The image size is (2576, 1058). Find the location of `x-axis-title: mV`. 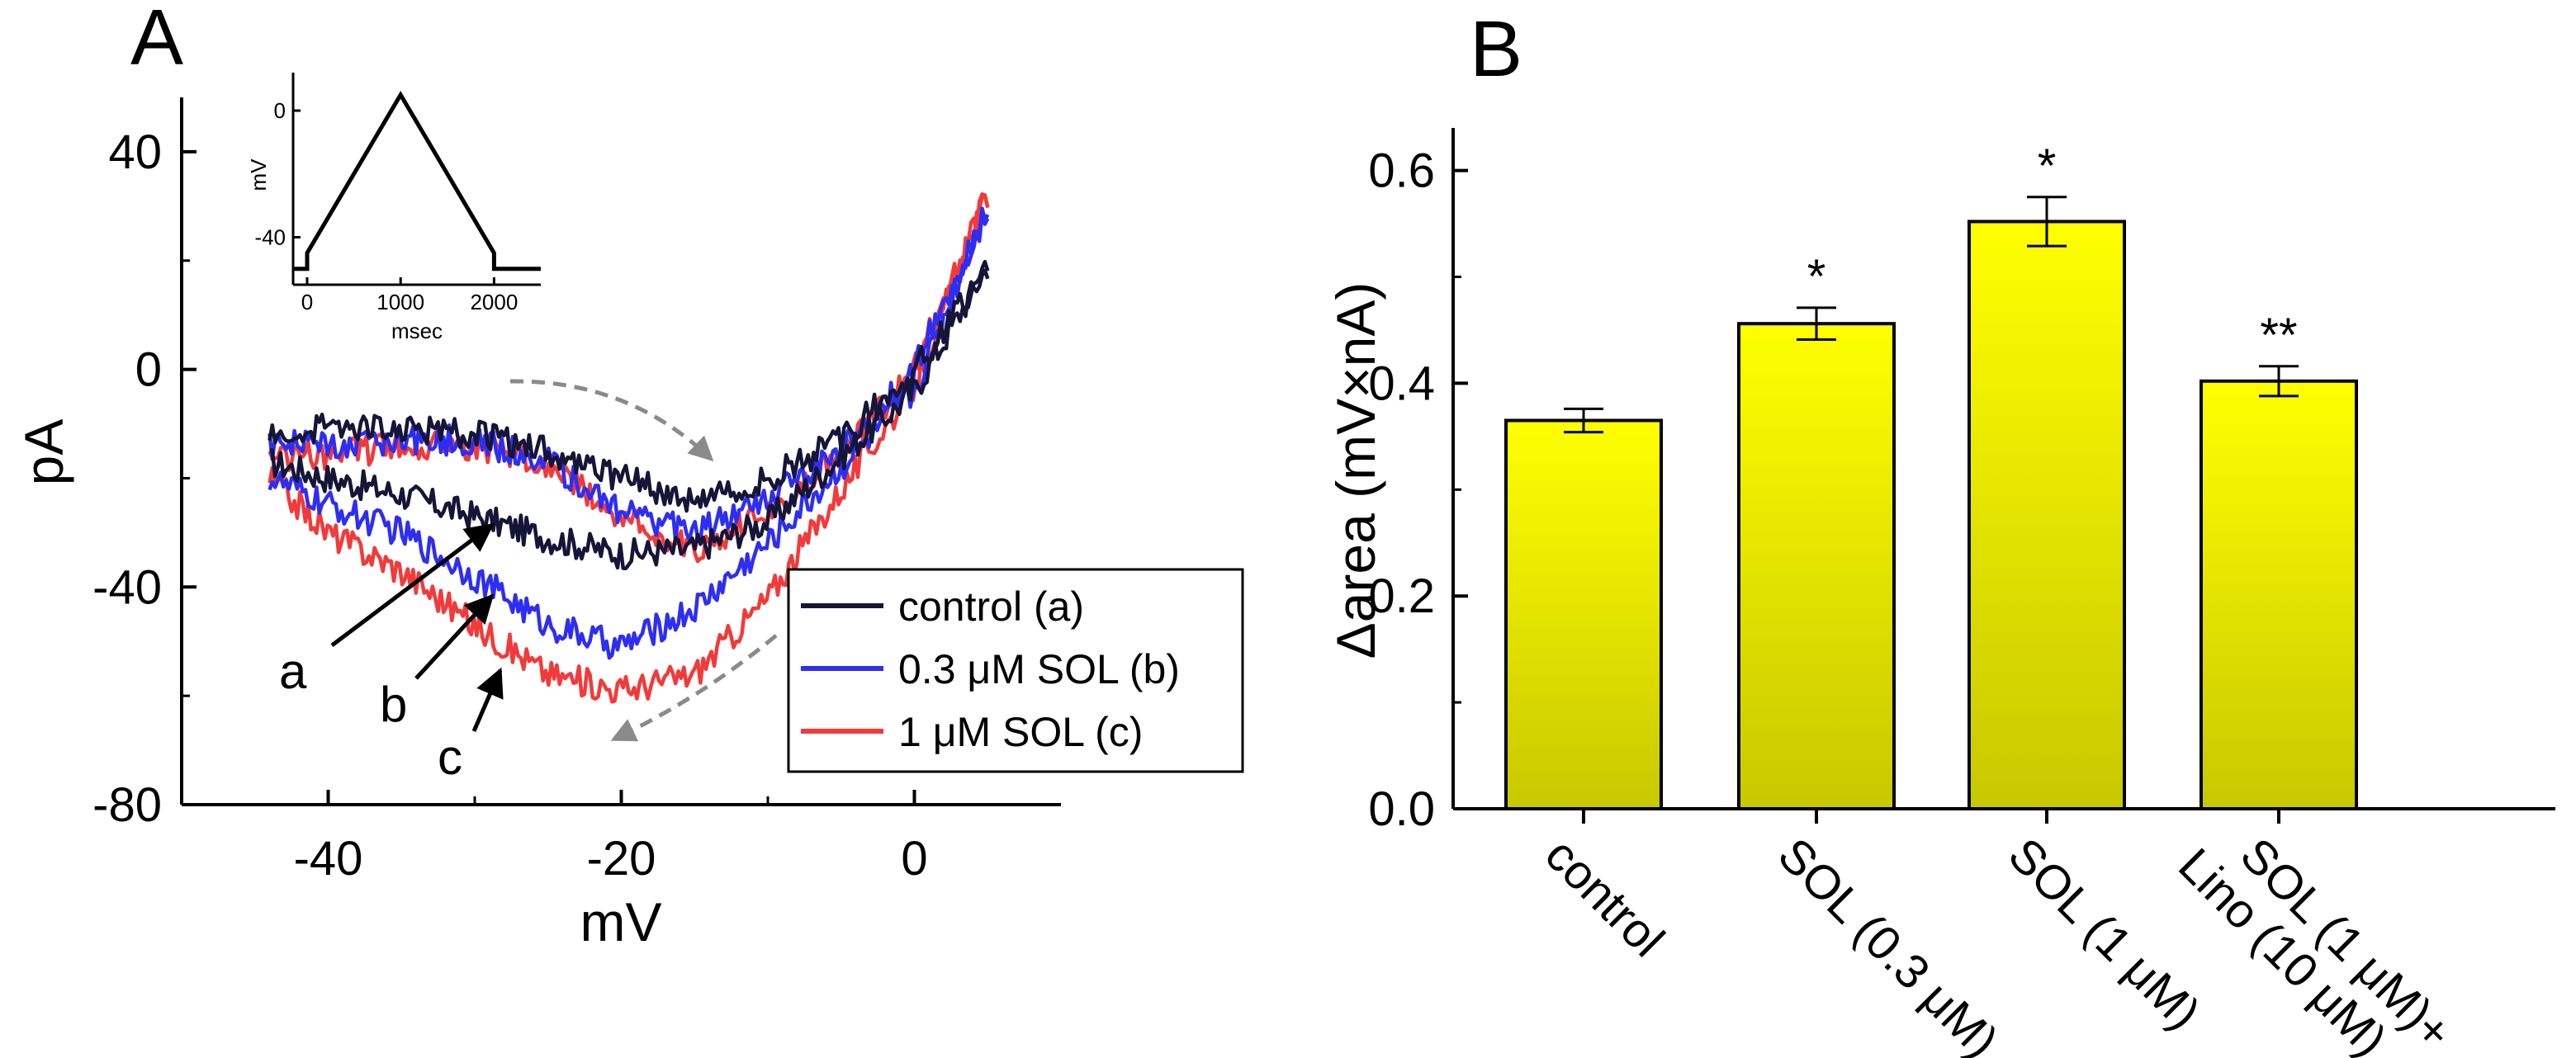

x-axis-title: mV is located at coordinates (621, 921).